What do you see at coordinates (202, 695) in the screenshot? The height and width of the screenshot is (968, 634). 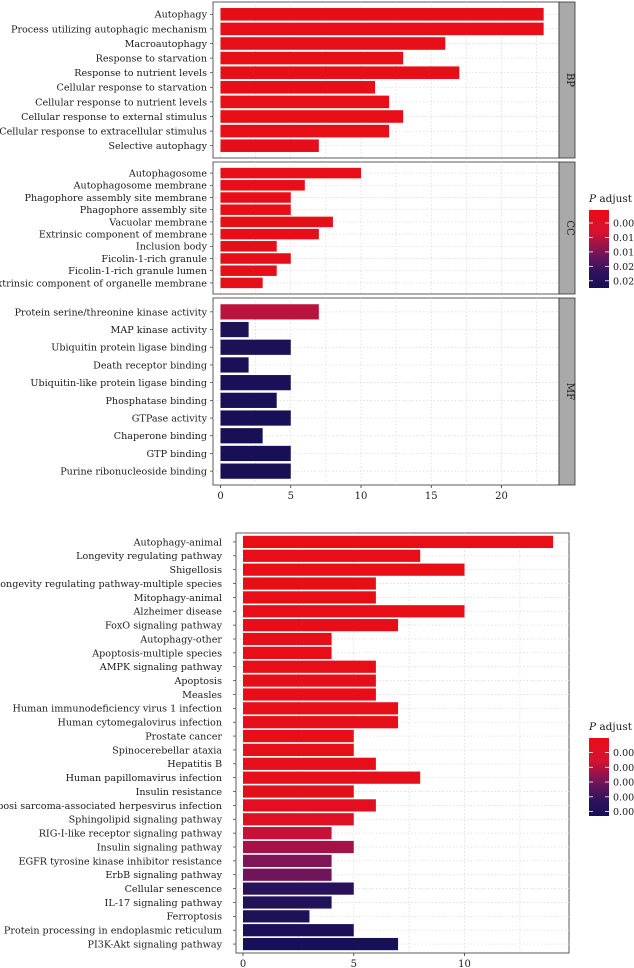 I see `category-label: Measles` at bounding box center [202, 695].